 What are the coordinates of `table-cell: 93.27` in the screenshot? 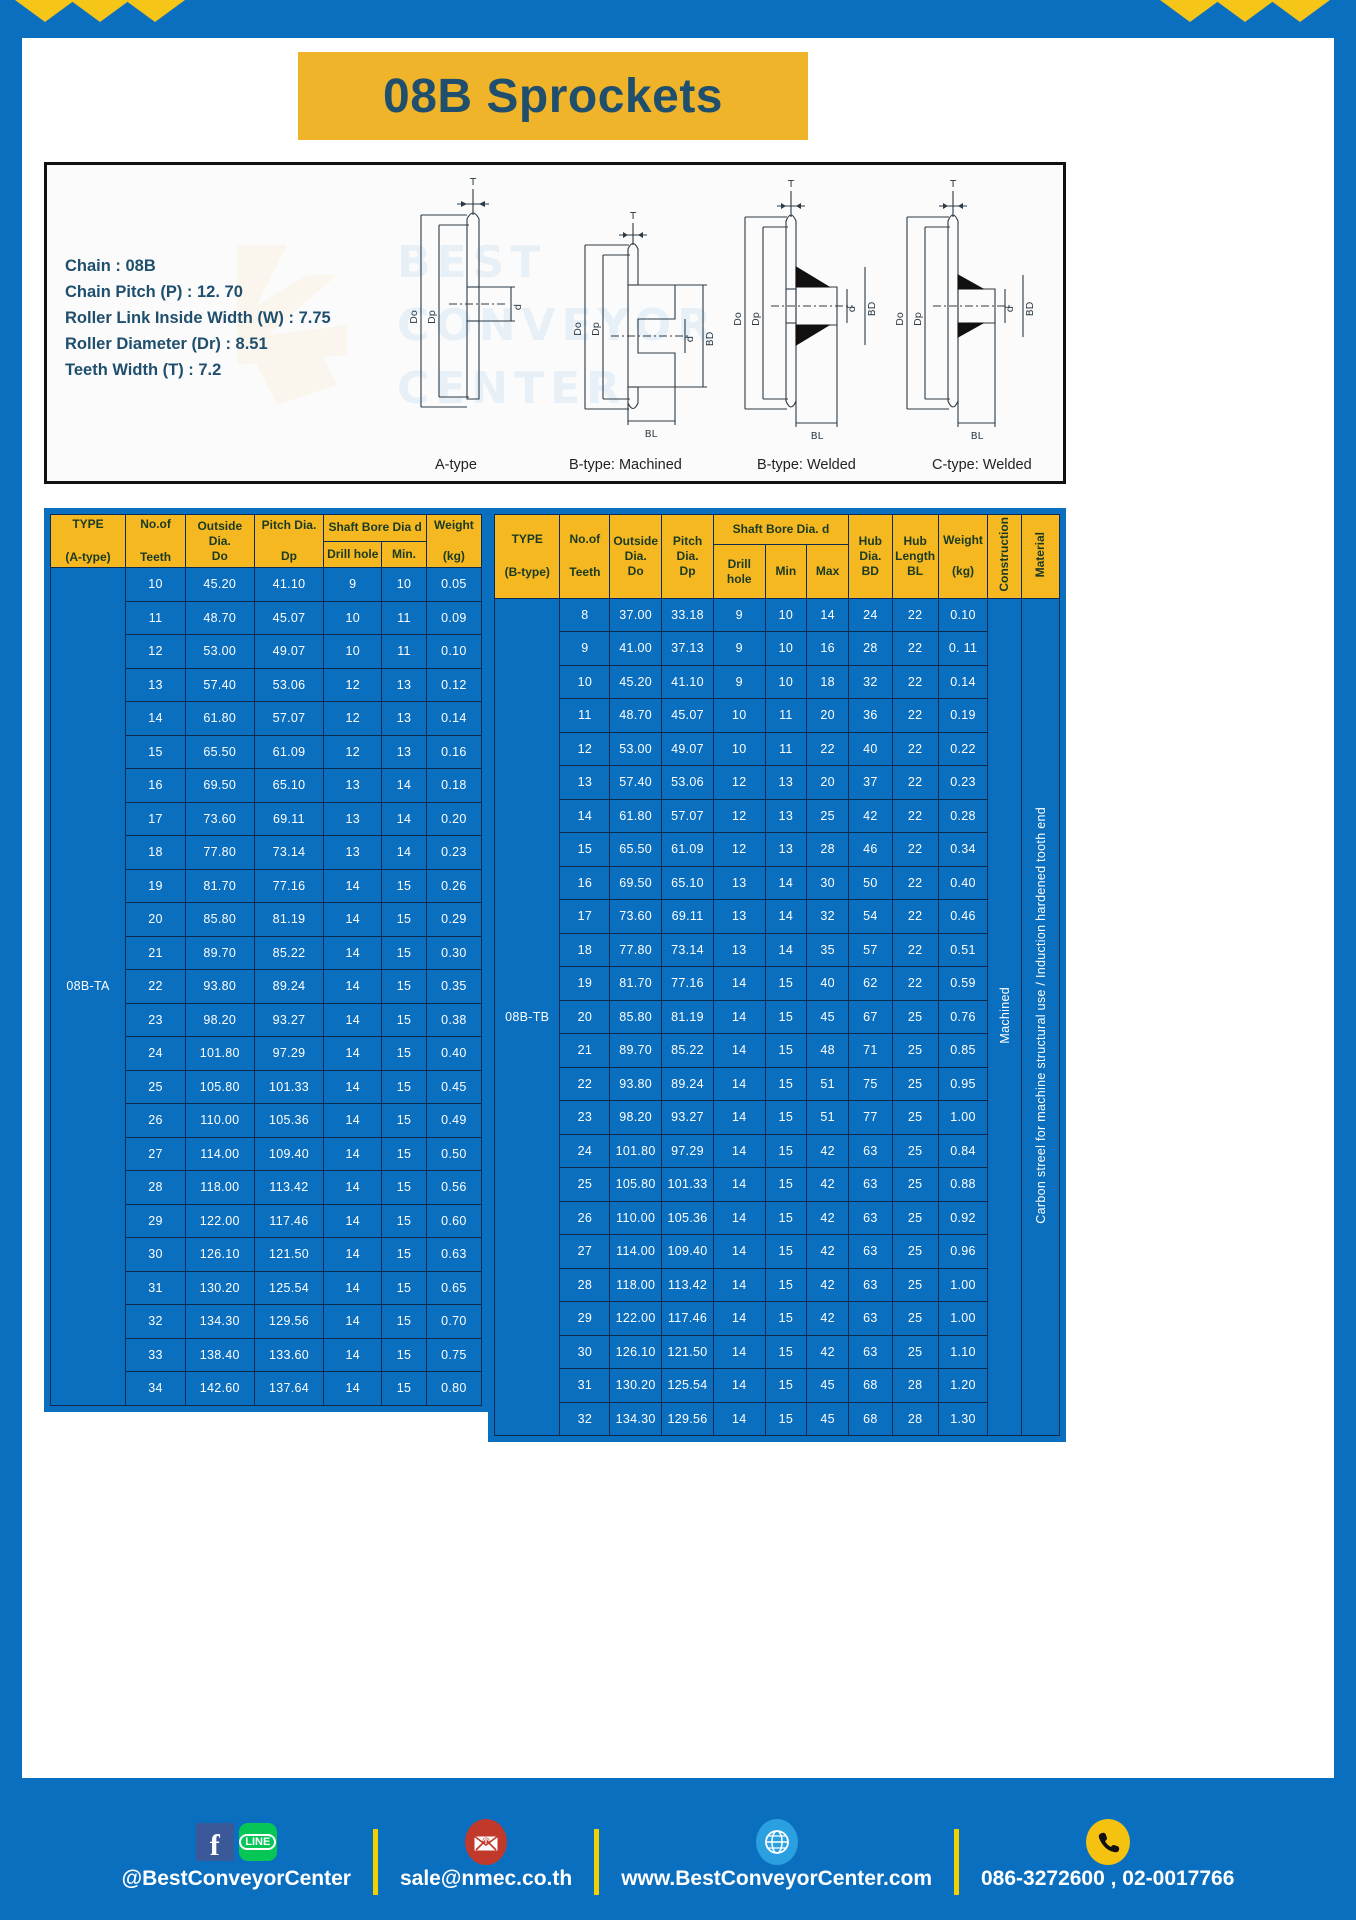 It's located at (687, 1117).